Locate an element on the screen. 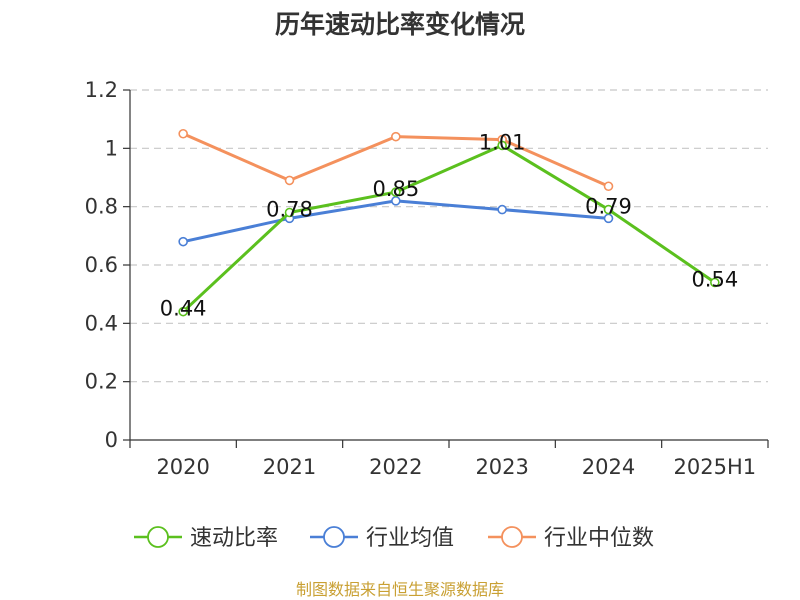 This screenshot has height=600, width=800. legend-item-1: 行业均值 is located at coordinates (382, 538).